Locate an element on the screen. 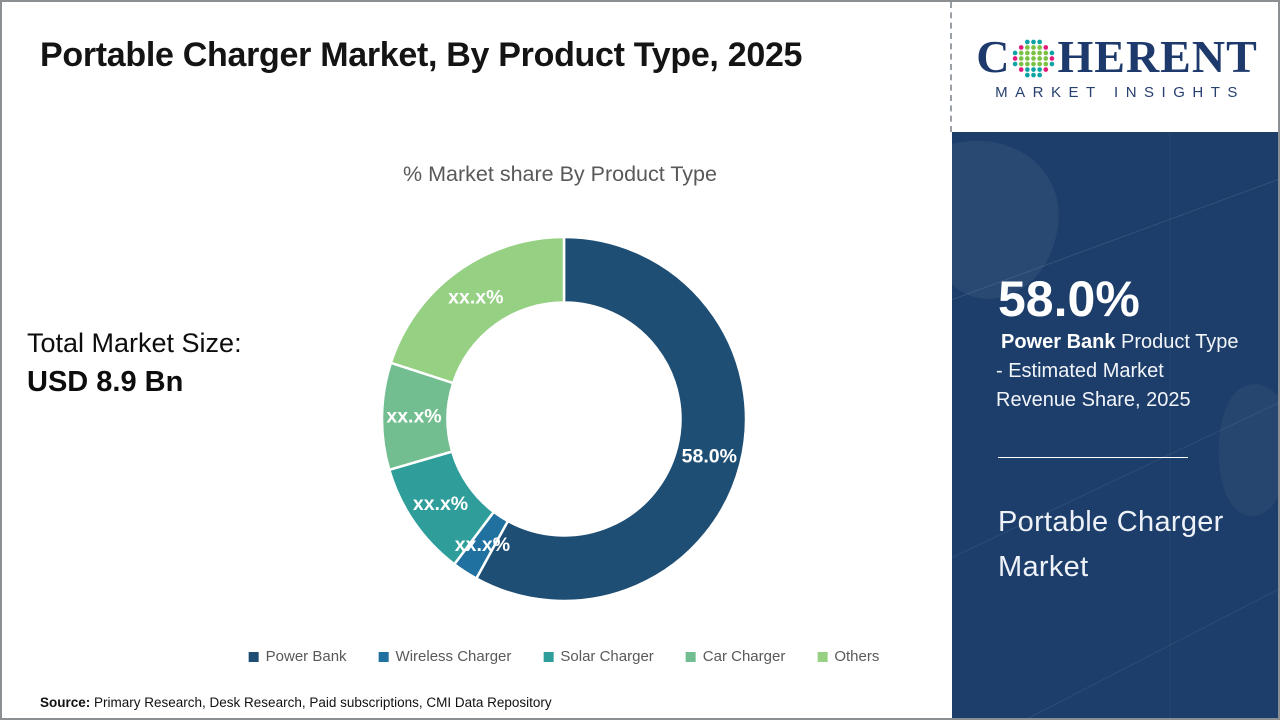 The height and width of the screenshot is (720, 1280). total-market-size-label: Total Market Size: is located at coordinates (134, 343).